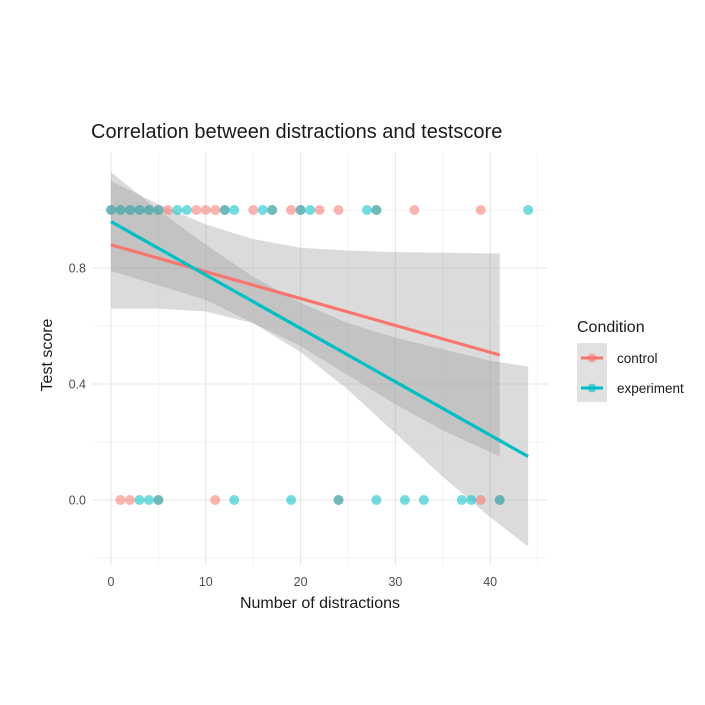  Describe the element at coordinates (592, 388) in the screenshot. I see `legend-key-experiment-point` at that location.